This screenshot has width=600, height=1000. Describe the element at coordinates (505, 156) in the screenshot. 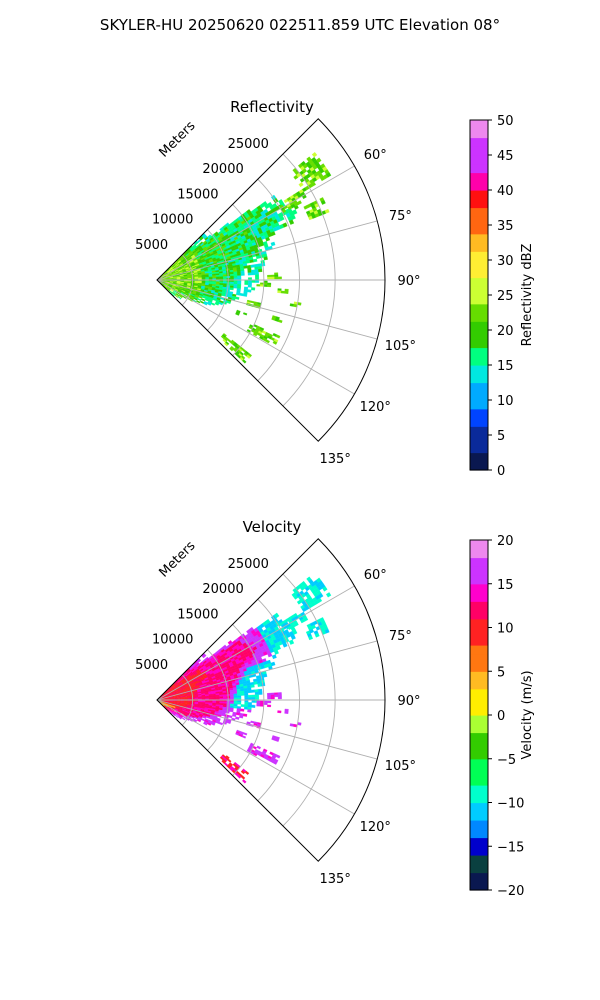

I see `cbar-tick: 45` at that location.